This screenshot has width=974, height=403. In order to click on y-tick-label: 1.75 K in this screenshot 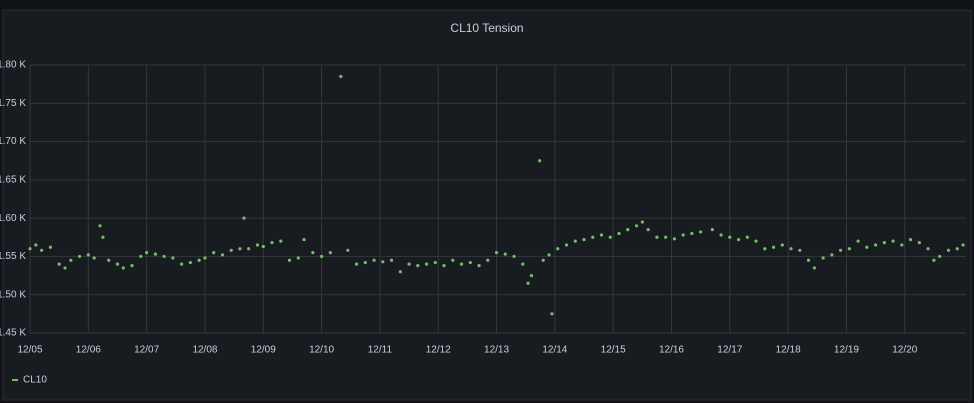, I will do `click(13, 103)`.